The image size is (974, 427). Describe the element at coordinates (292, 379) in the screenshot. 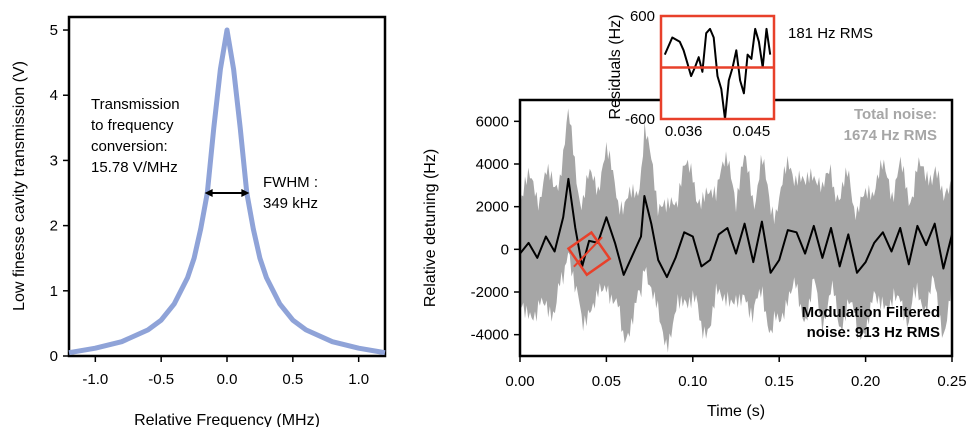

I see `left-x-tick-label: 0.5` at that location.